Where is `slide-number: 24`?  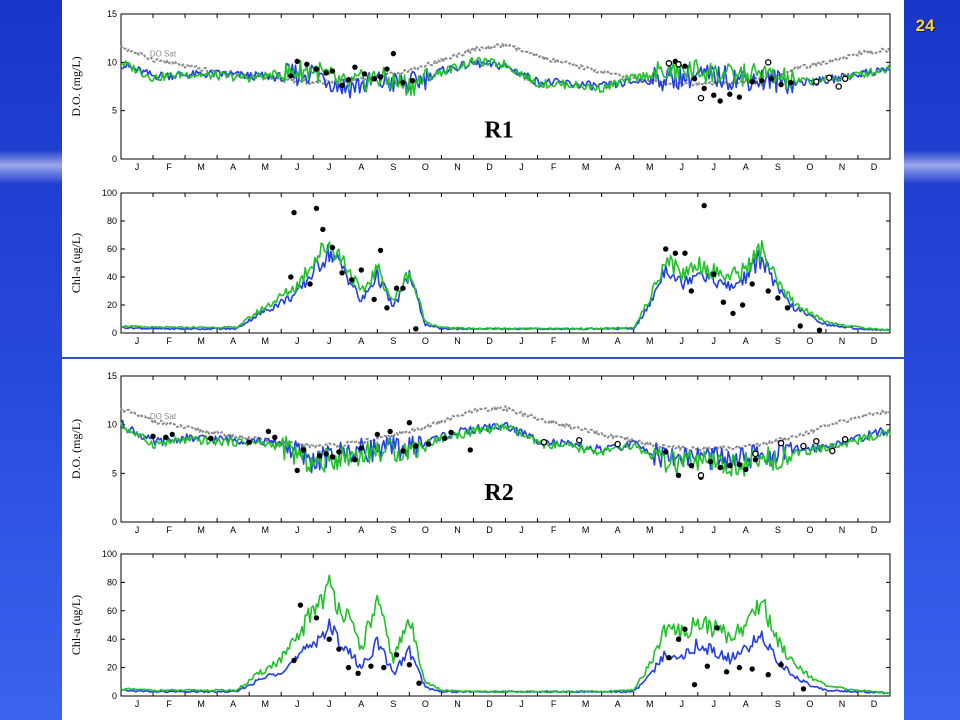 slide-number: 24 is located at coordinates (925, 25).